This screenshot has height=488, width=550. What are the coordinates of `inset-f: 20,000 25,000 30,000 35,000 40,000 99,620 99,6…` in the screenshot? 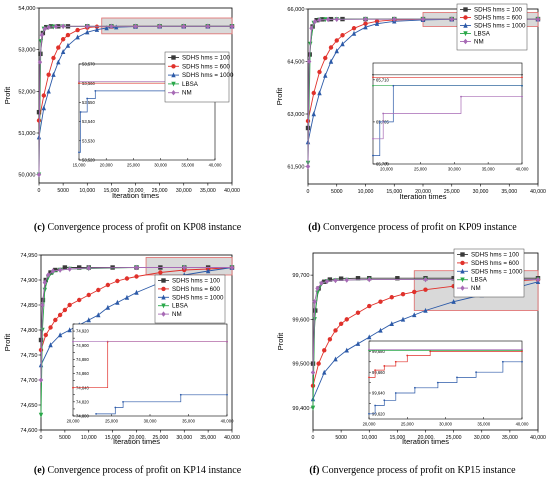 It's located at (446, 383).